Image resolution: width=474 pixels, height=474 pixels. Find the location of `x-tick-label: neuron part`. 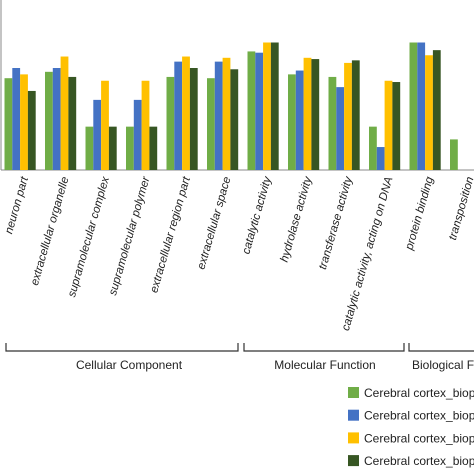

x-tick-label: neuron part is located at coordinates (17, 205).